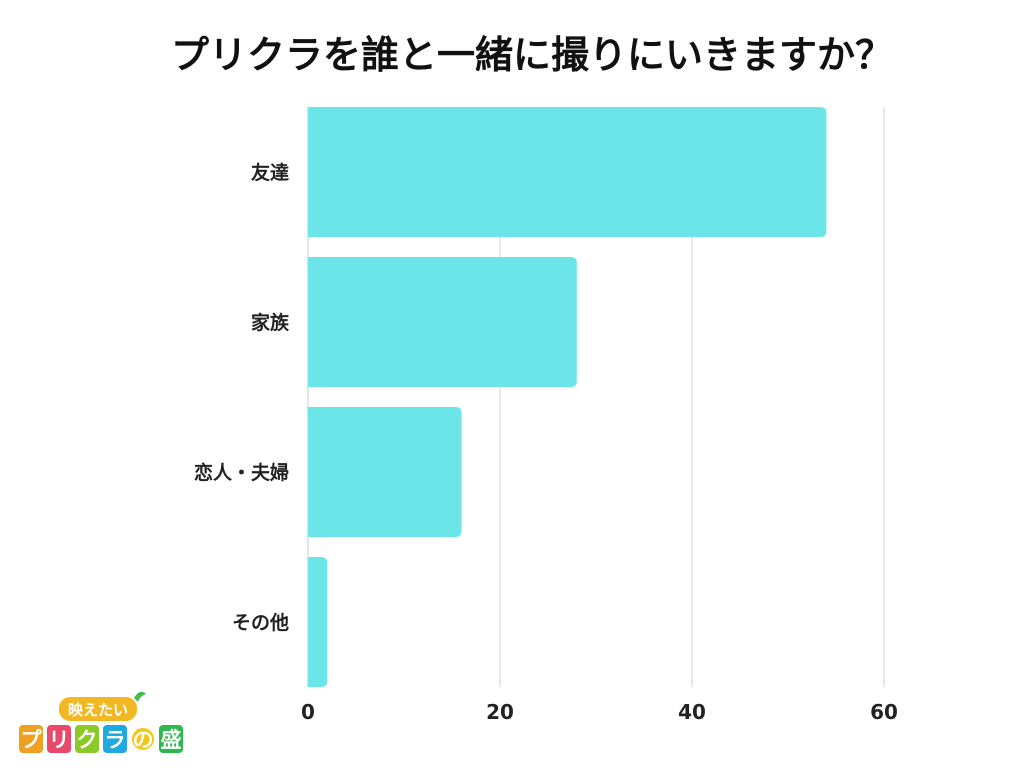  What do you see at coordinates (140, 696) in the screenshot?
I see `leaf-icon` at bounding box center [140, 696].